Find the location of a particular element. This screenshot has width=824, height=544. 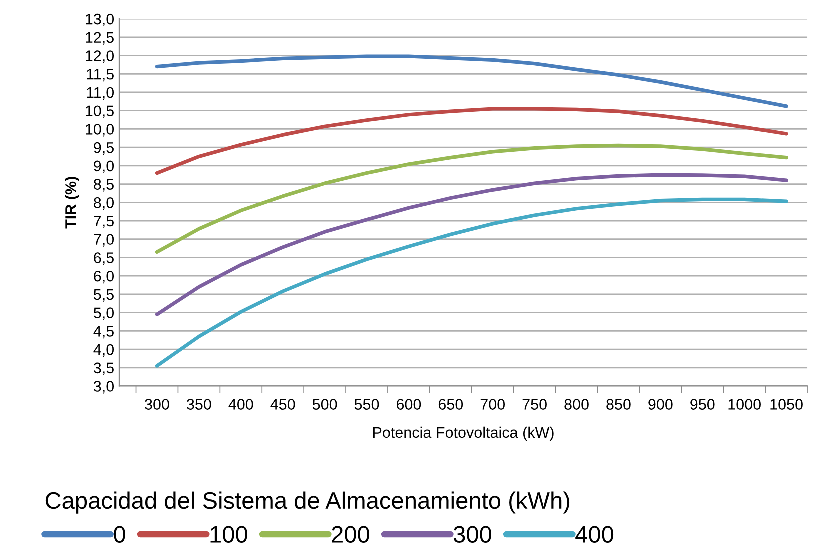

y-tick-label: 7,0 is located at coordinates (104, 240).